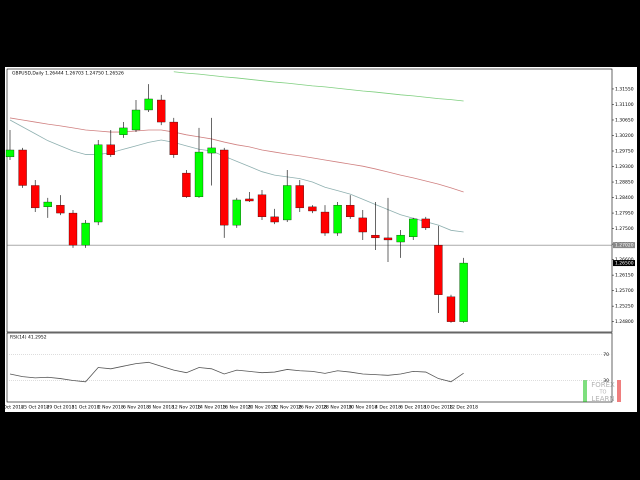 This screenshot has height=480, width=640. Describe the element at coordinates (624, 229) in the screenshot. I see `y-tick-label: 1.27500` at that location.